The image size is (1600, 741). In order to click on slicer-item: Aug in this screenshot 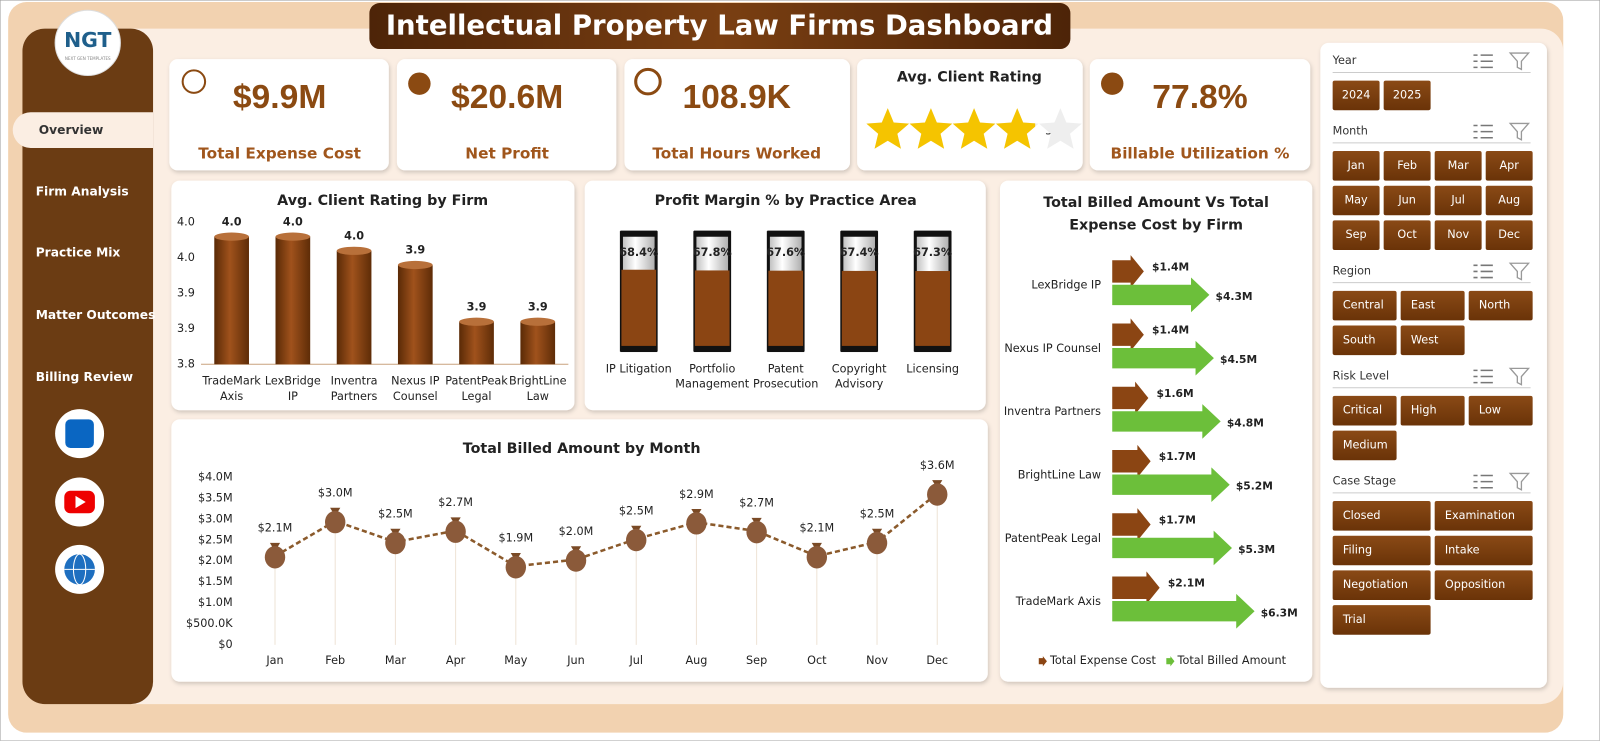, I will do `click(1509, 200)`.